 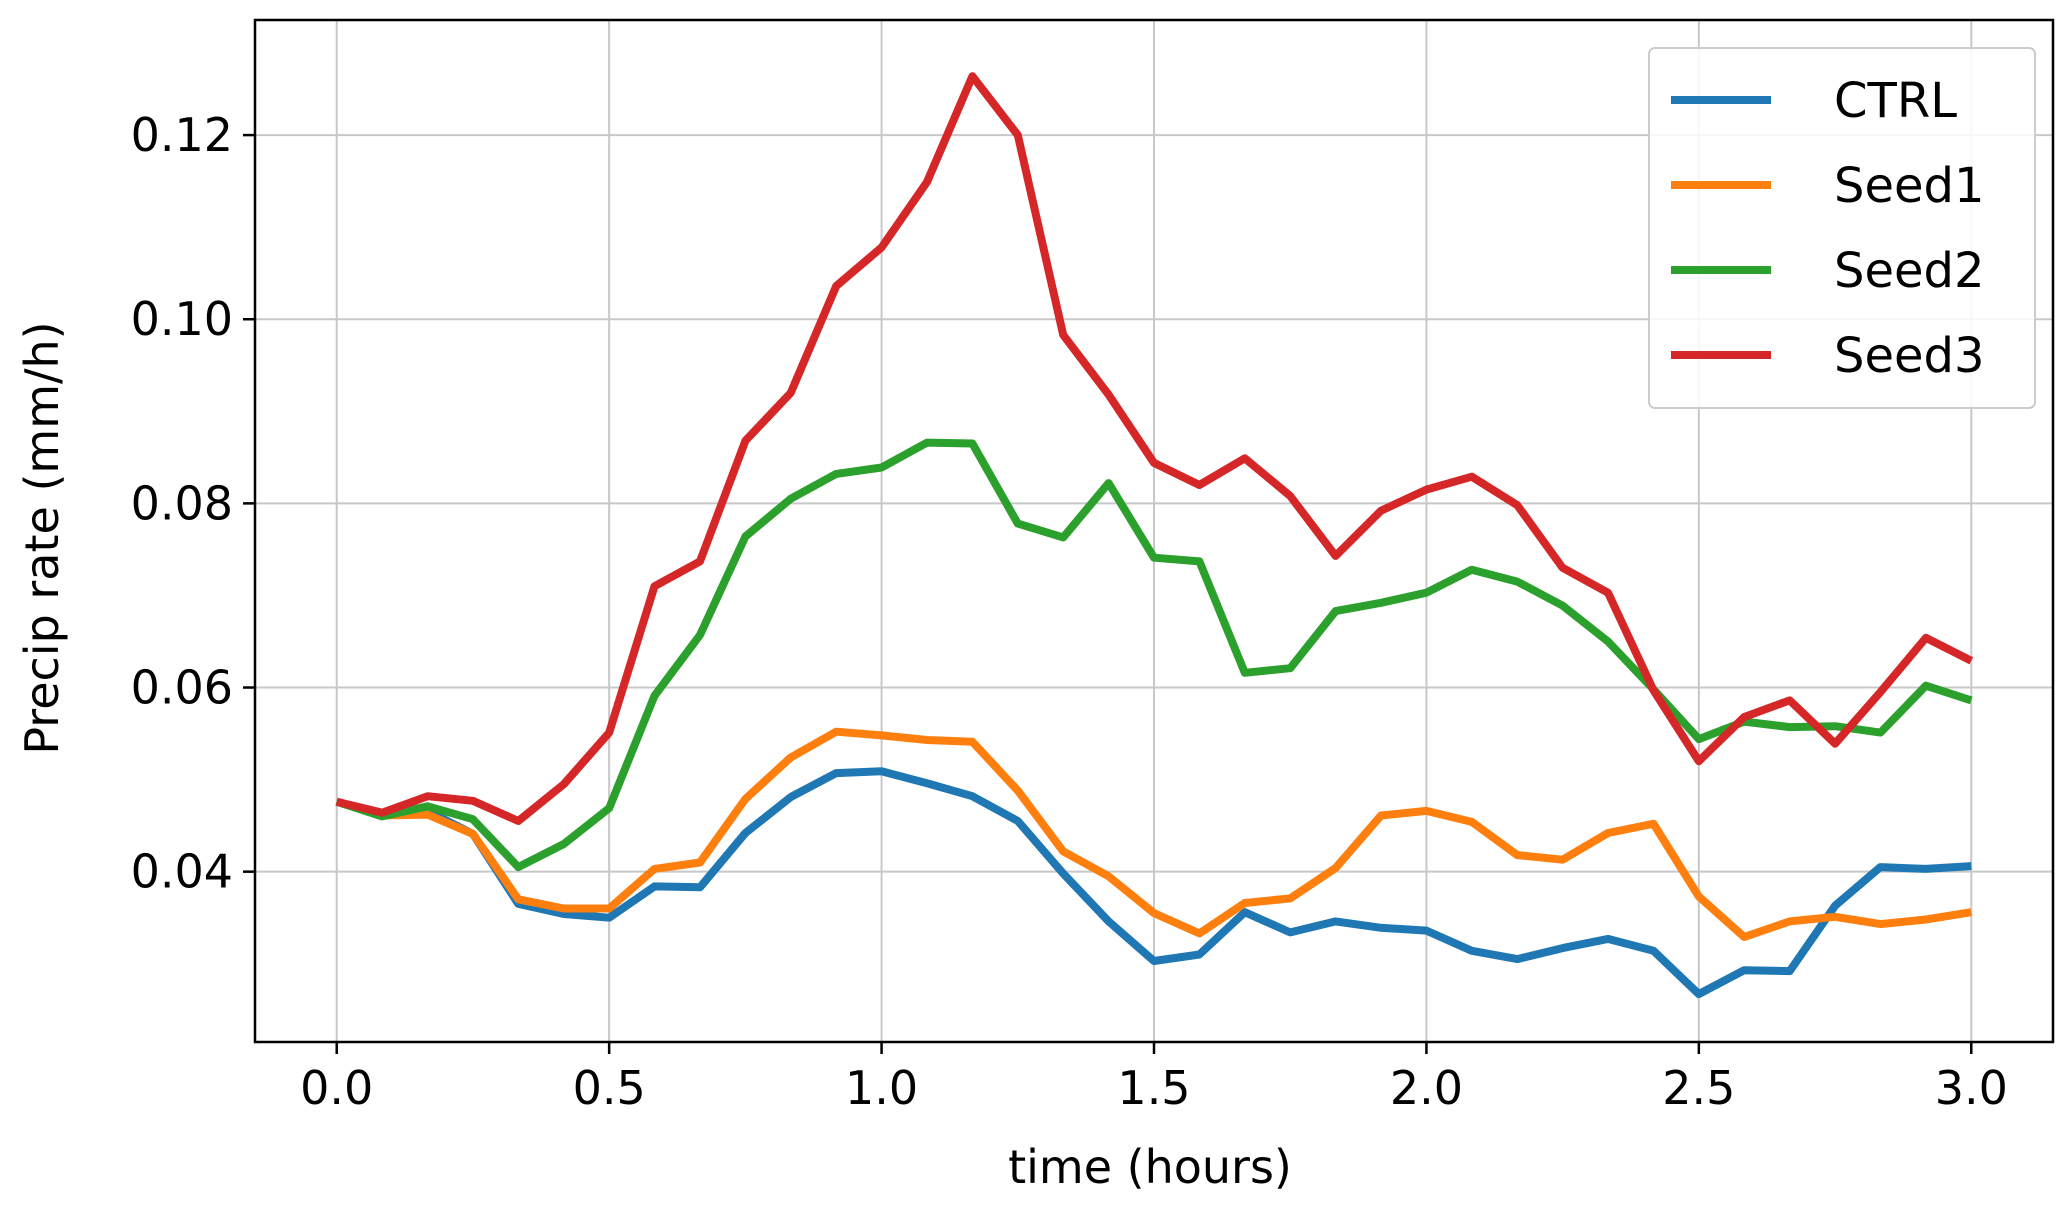 I want to click on x-tick-label: 2.5, so click(x=1698, y=1088).